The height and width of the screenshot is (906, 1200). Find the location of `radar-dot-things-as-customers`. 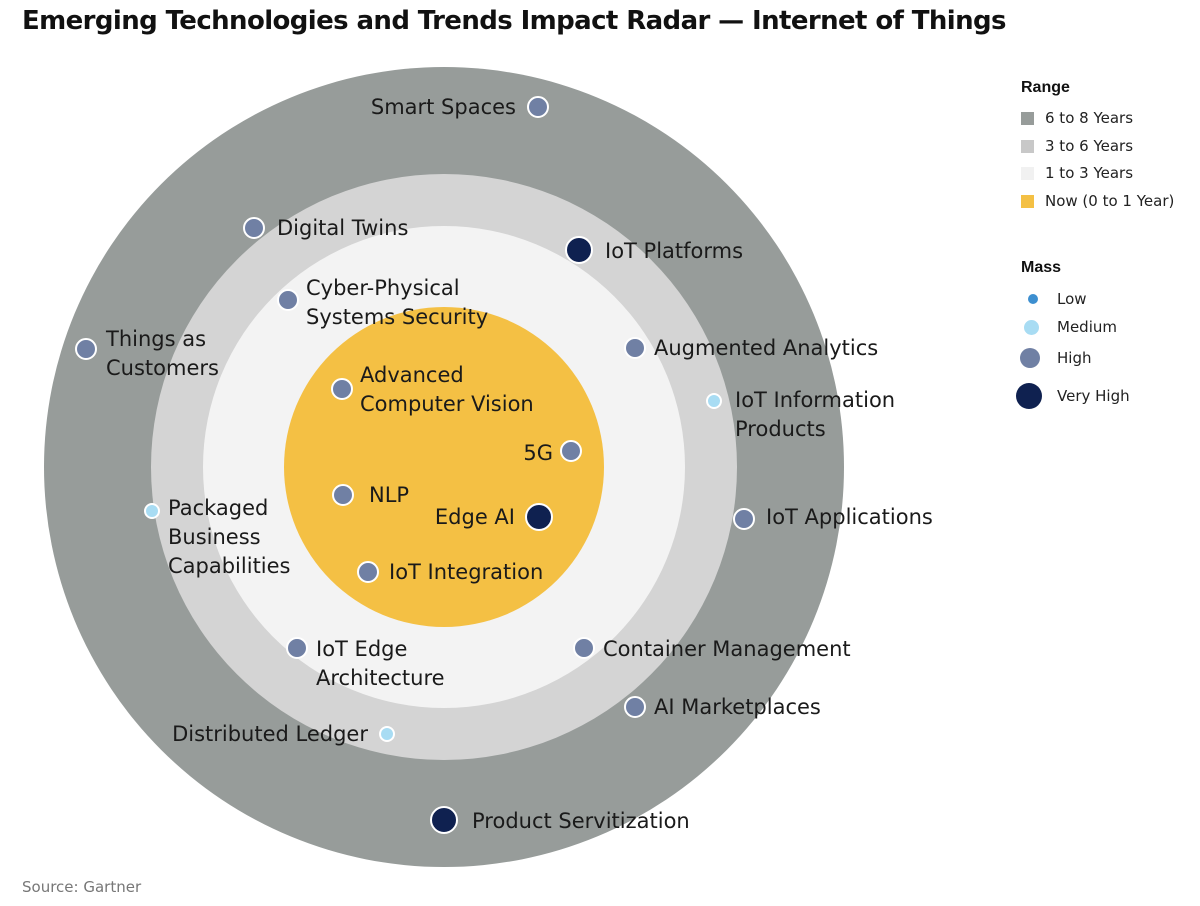

radar-dot-things-as-customers is located at coordinates (86, 349).